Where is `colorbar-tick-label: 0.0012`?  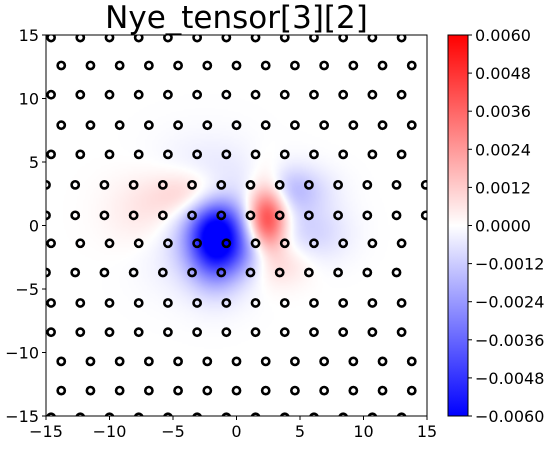
colorbar-tick-label: 0.0012 is located at coordinates (503, 187).